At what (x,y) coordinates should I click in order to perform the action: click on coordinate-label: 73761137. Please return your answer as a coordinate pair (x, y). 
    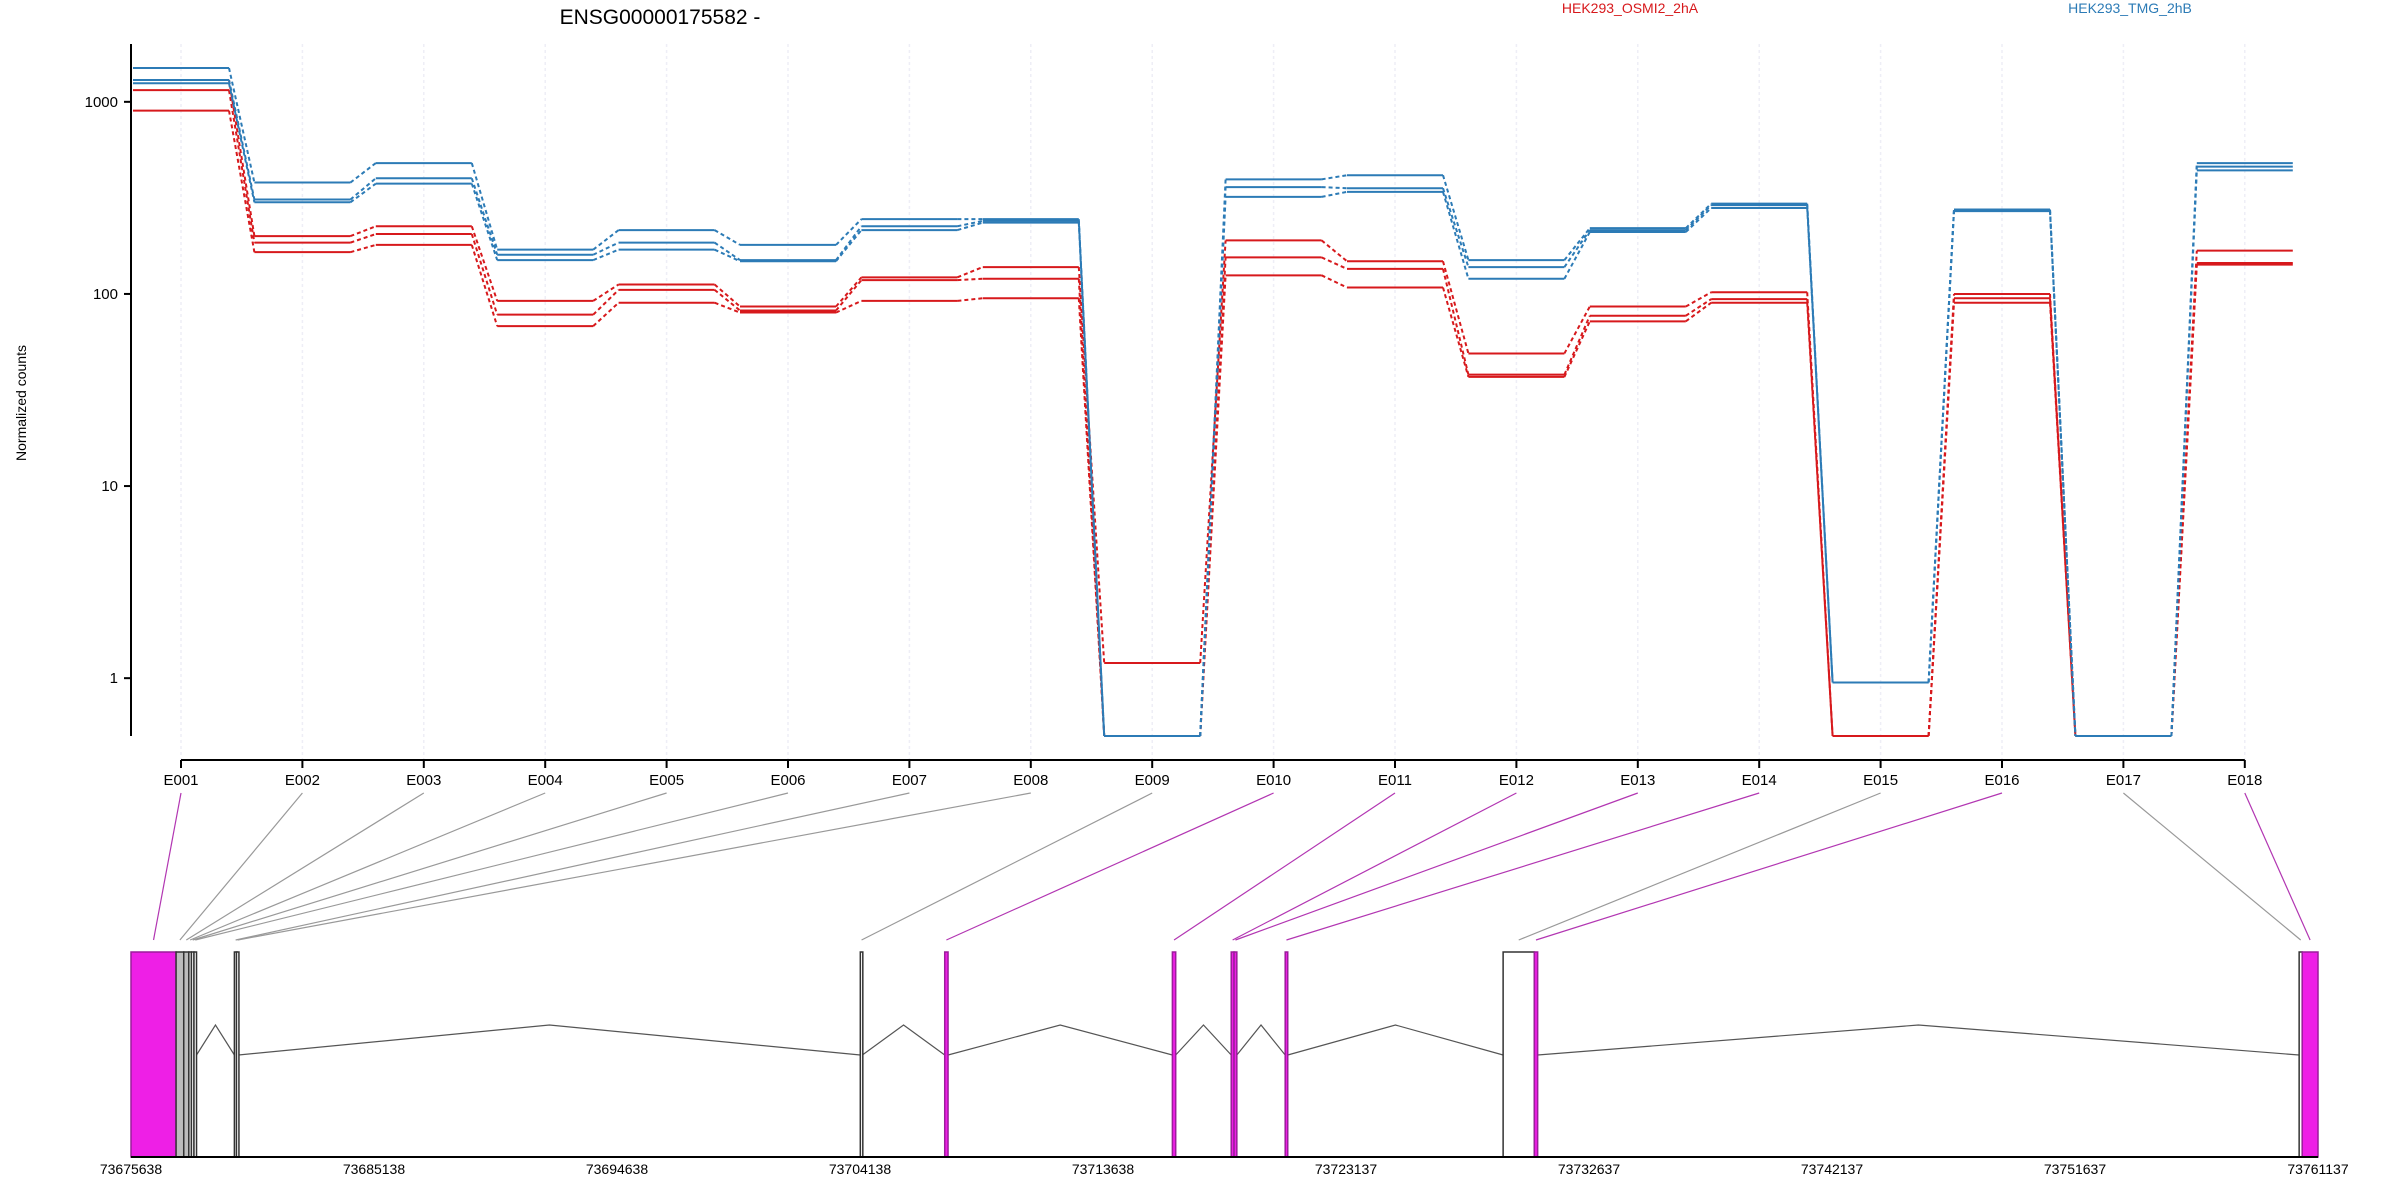
    Looking at the image, I should click on (2317, 1169).